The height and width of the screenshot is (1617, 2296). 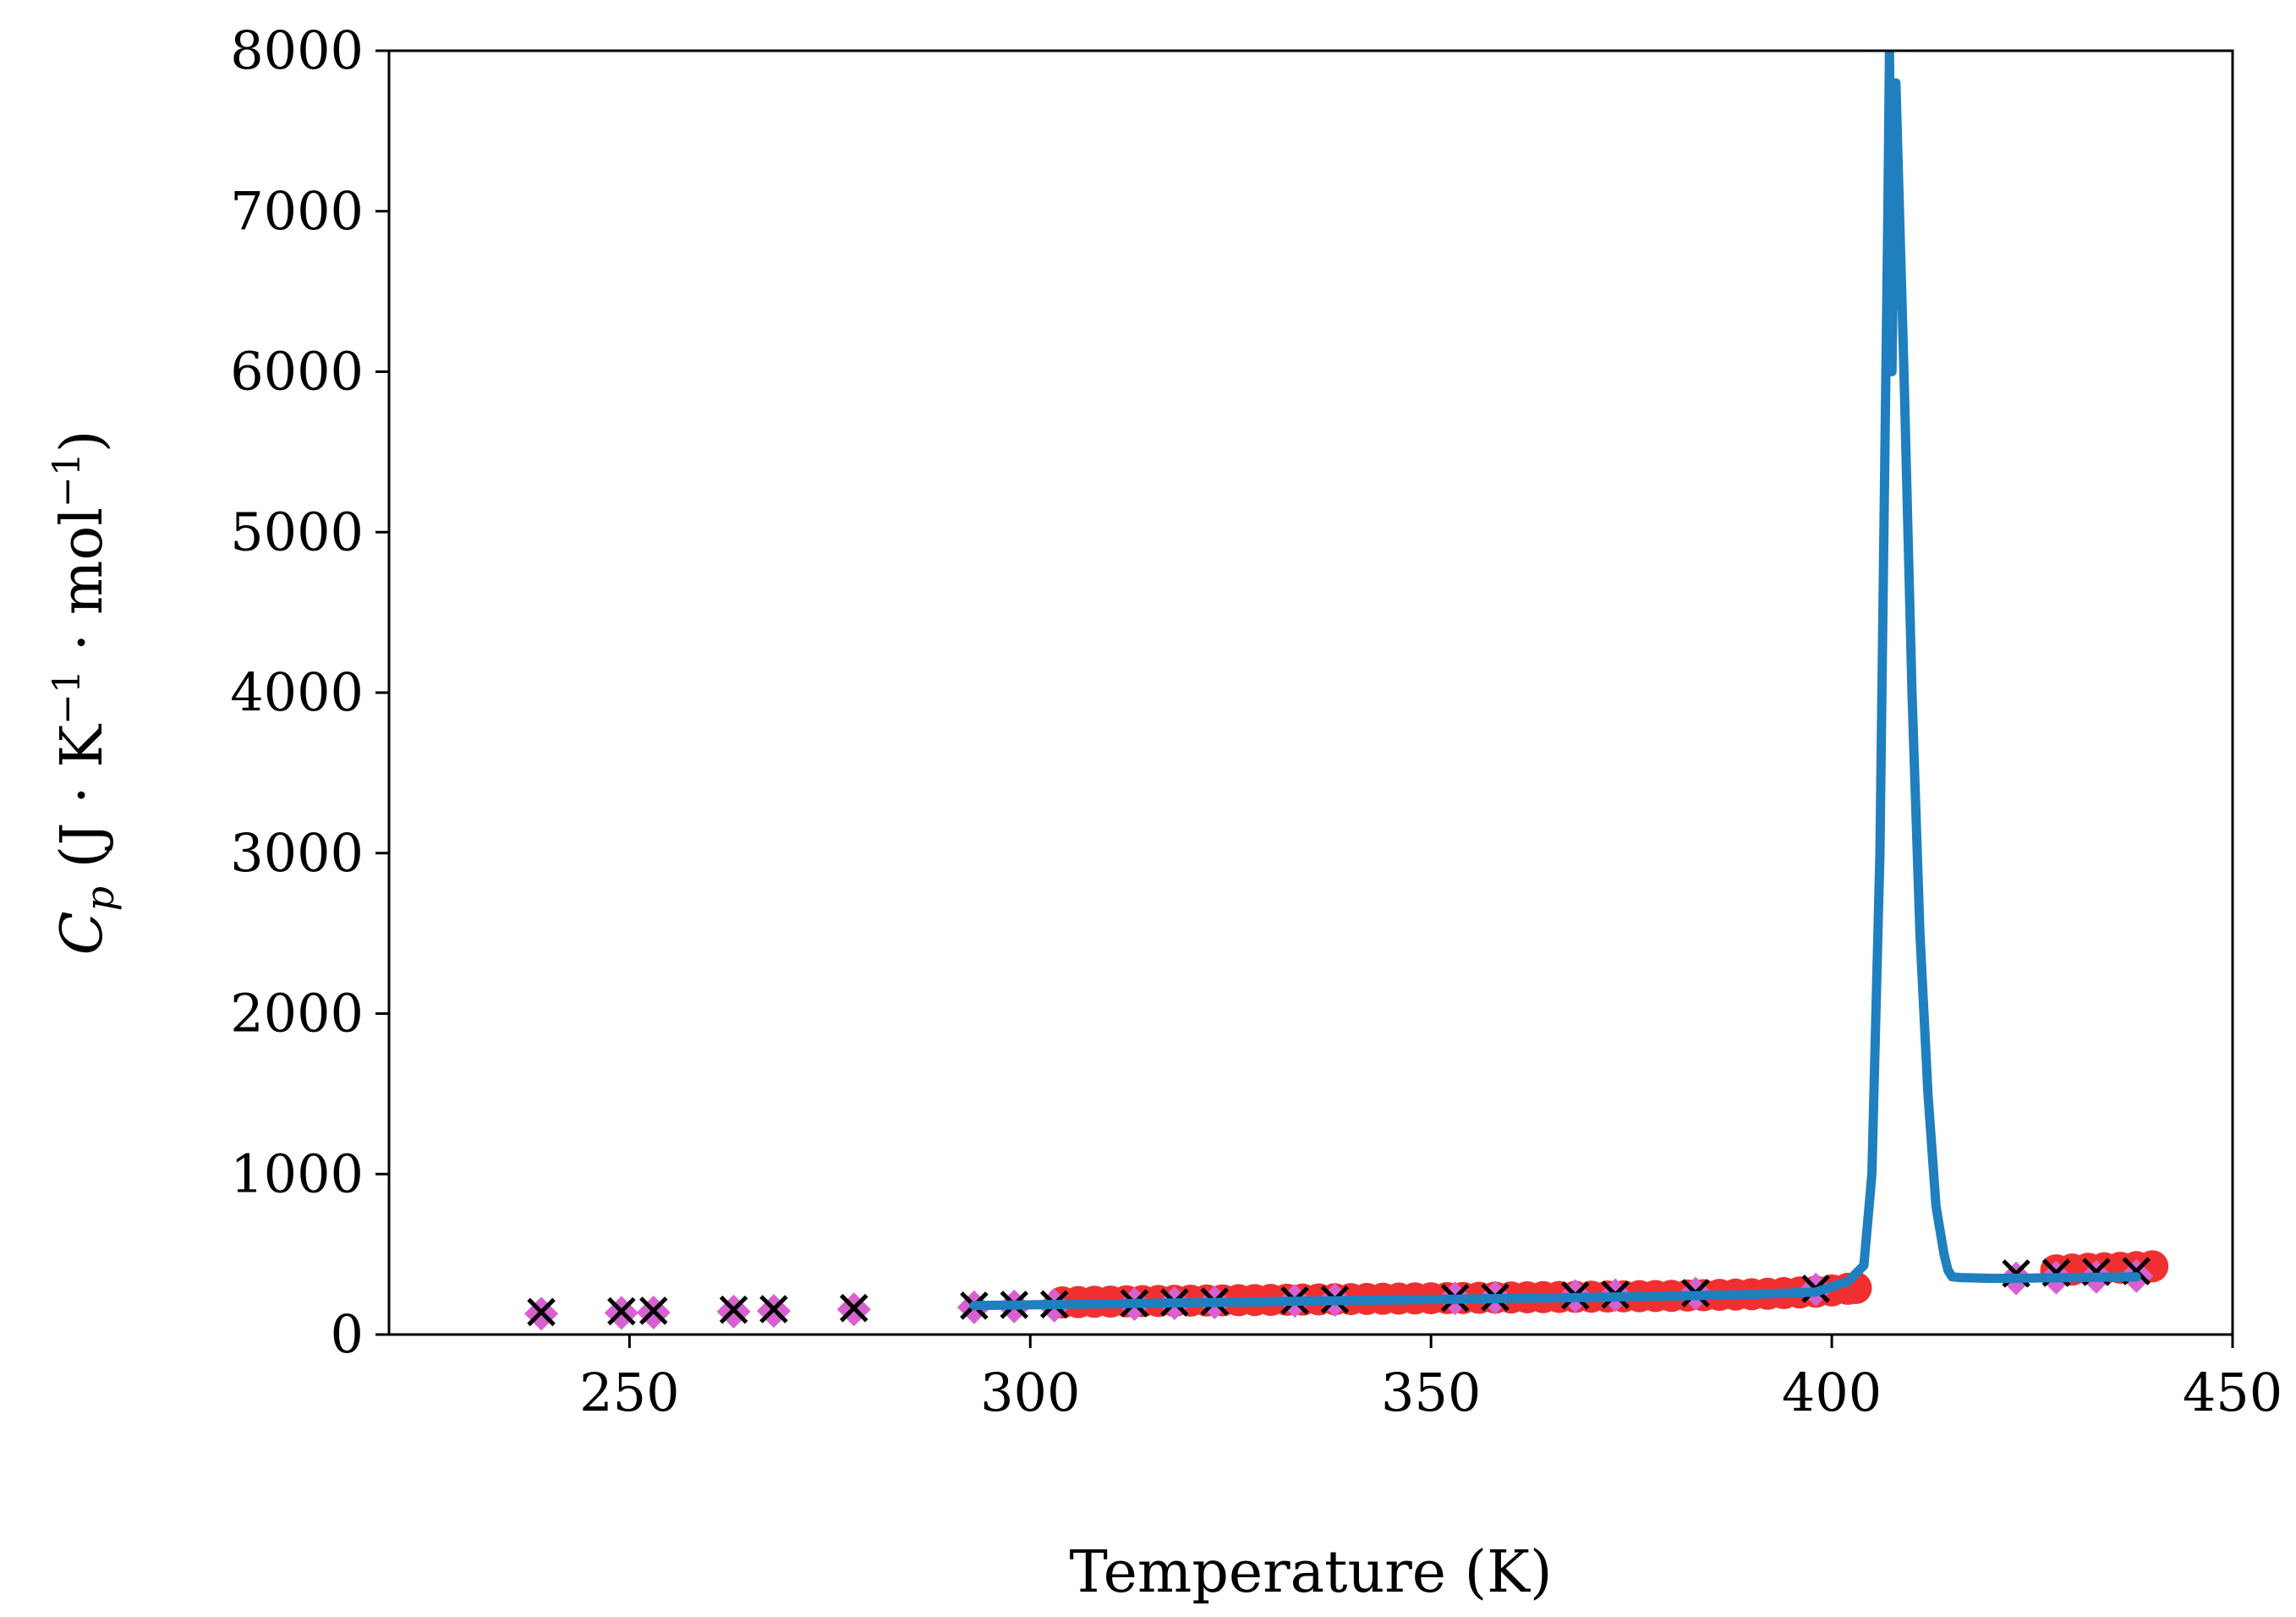 I want to click on y-axis-exp-2: −1, so click(x=67, y=479).